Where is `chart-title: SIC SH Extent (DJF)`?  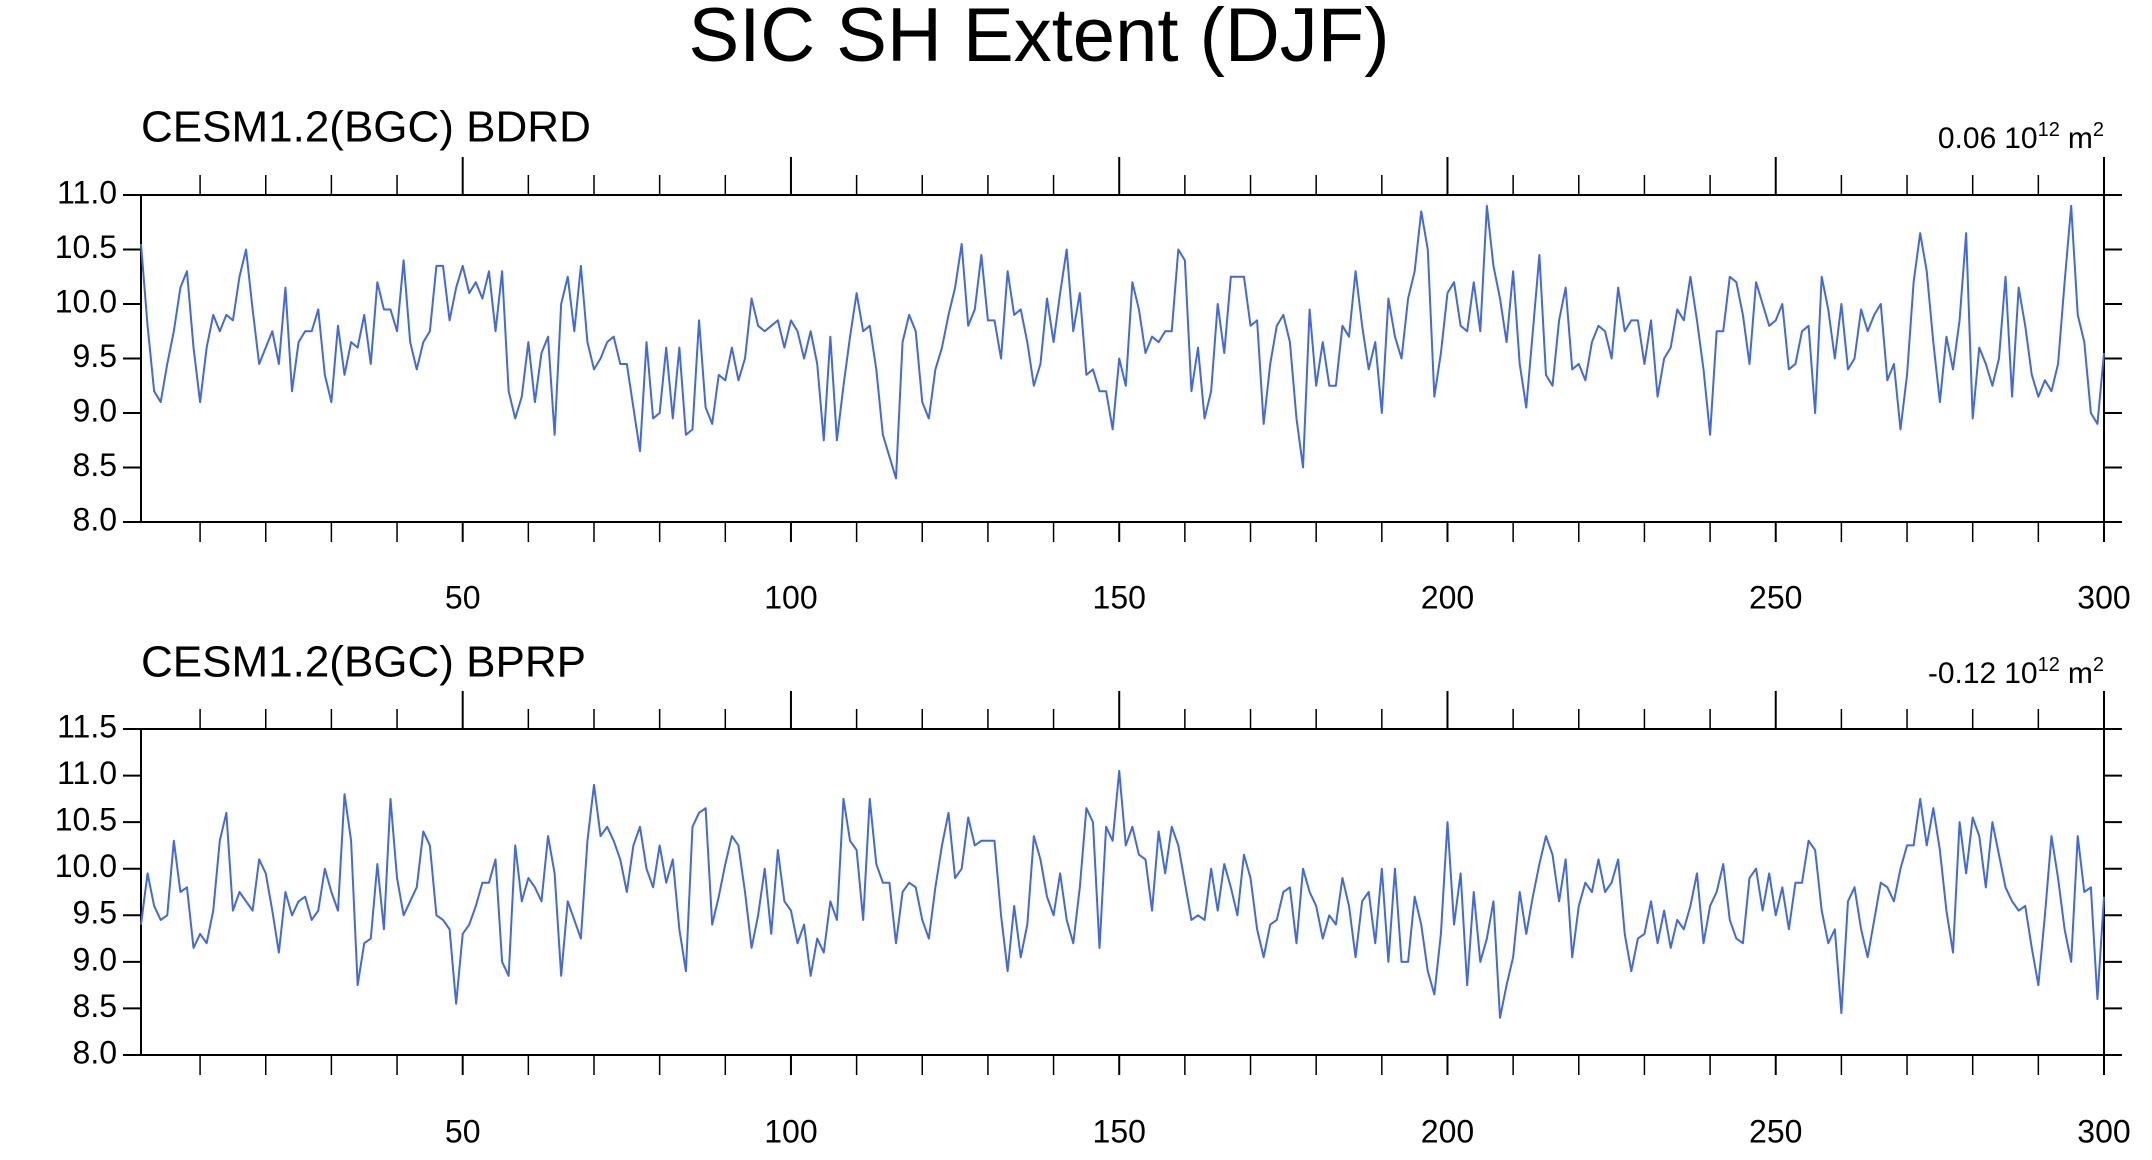
chart-title: SIC SH Extent (DJF) is located at coordinates (1039, 39).